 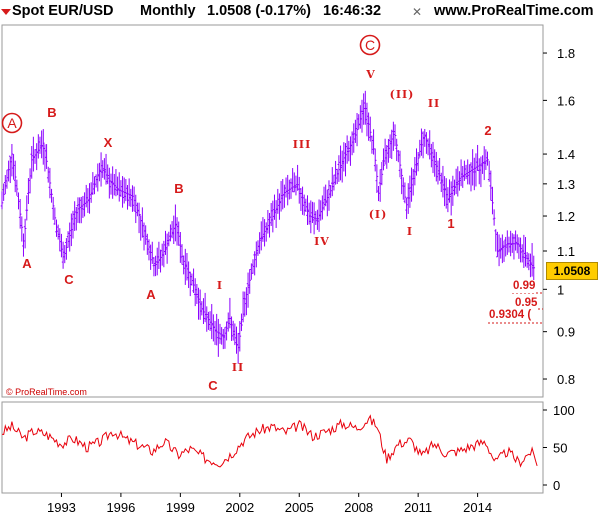 I want to click on close-x-icon: ✕, so click(x=417, y=12).